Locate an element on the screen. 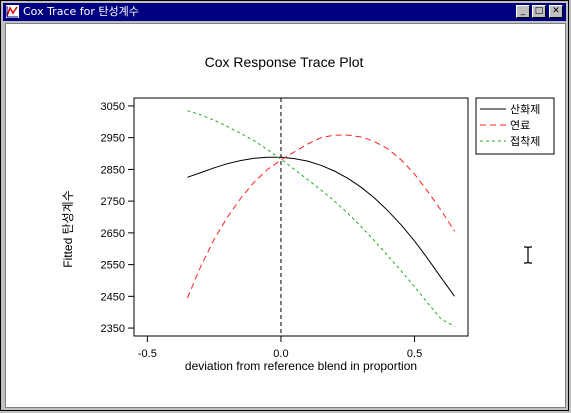 This screenshot has width=571, height=413. y-axis-label: Fitted 탄성계수 is located at coordinates (68, 229).